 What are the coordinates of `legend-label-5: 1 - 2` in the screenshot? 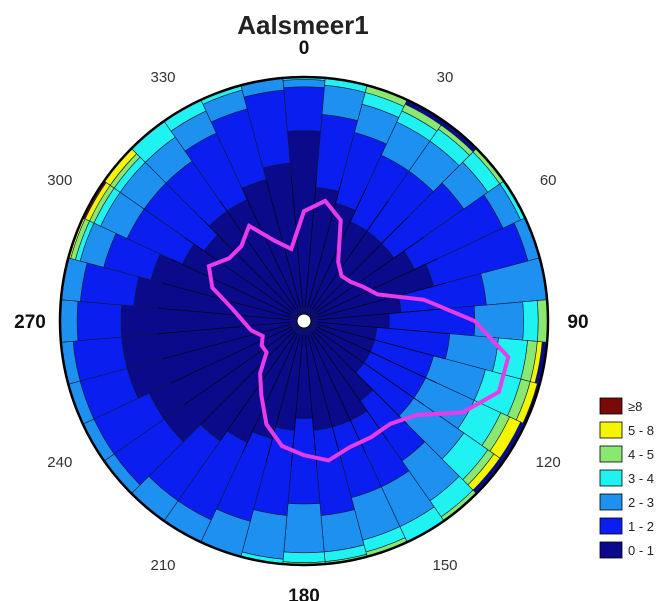 It's located at (641, 526).